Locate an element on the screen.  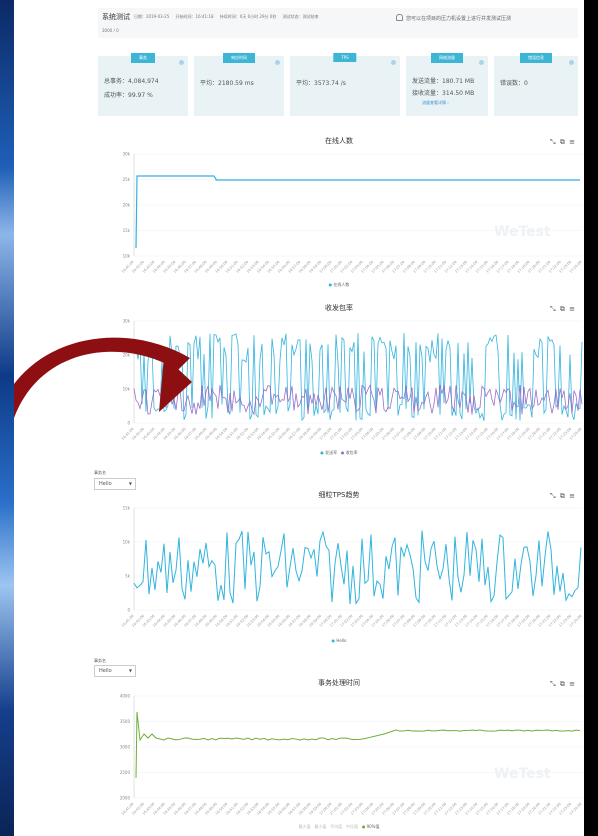
card-transactions: 事务 总事务：4,084,974 成功率：99.97 % is located at coordinates (143, 84).